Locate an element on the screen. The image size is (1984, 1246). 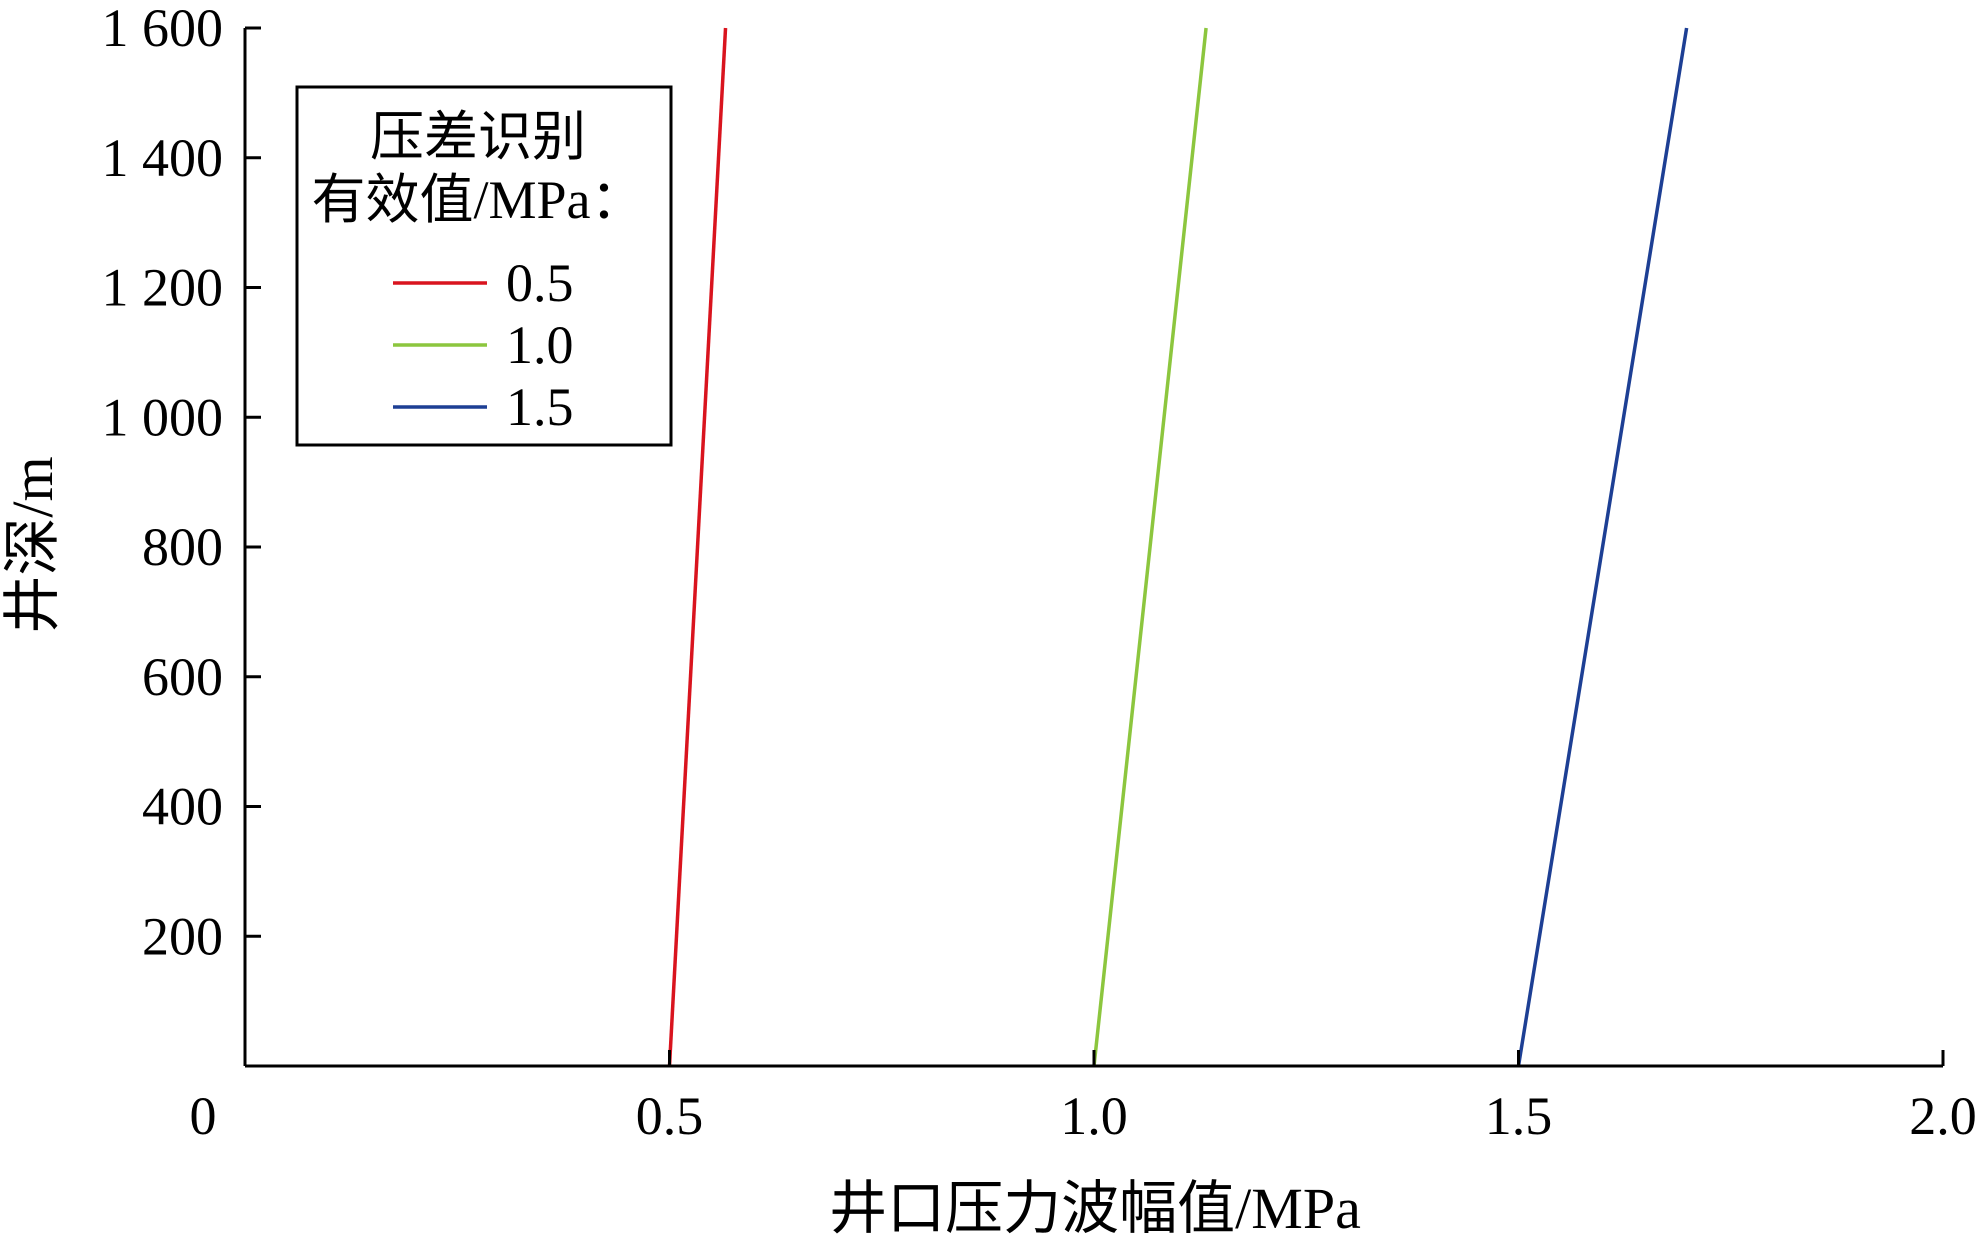
x-axis-title: 井口压力波幅值/MPa is located at coordinates (1095, 1208).